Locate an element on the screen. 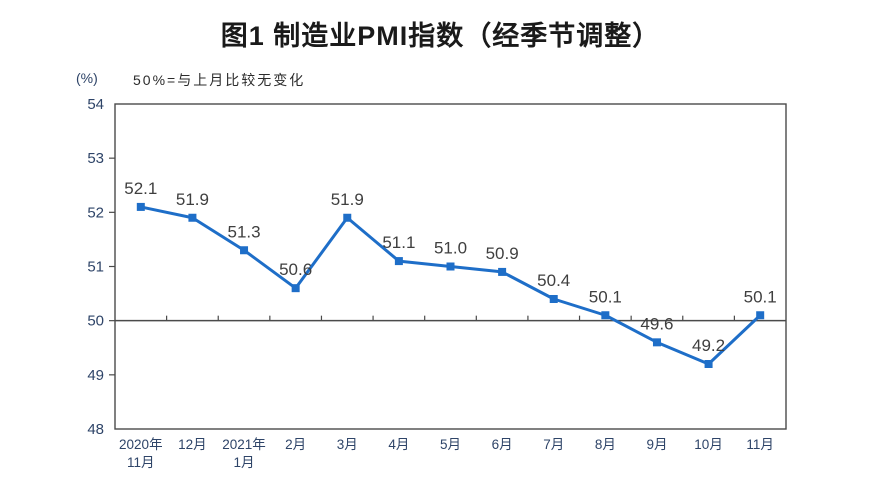  data-label: 51.1 is located at coordinates (398, 242).